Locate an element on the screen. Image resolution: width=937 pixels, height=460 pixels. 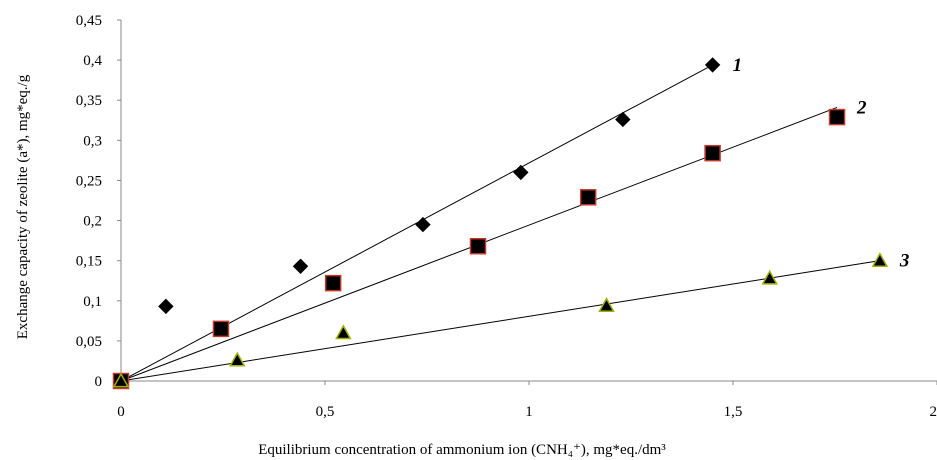
y-tick-label: 0,45 is located at coordinates (89, 21).